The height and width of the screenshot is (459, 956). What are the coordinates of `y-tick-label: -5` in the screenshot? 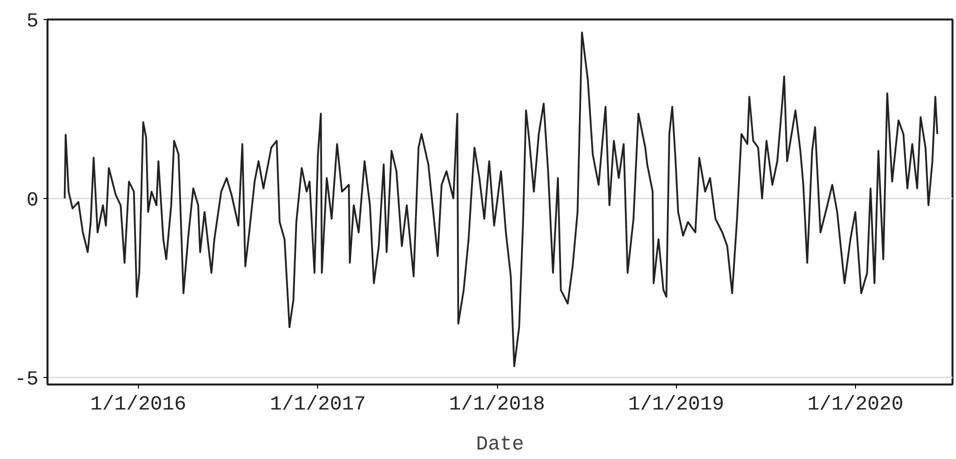 It's located at (26, 380).